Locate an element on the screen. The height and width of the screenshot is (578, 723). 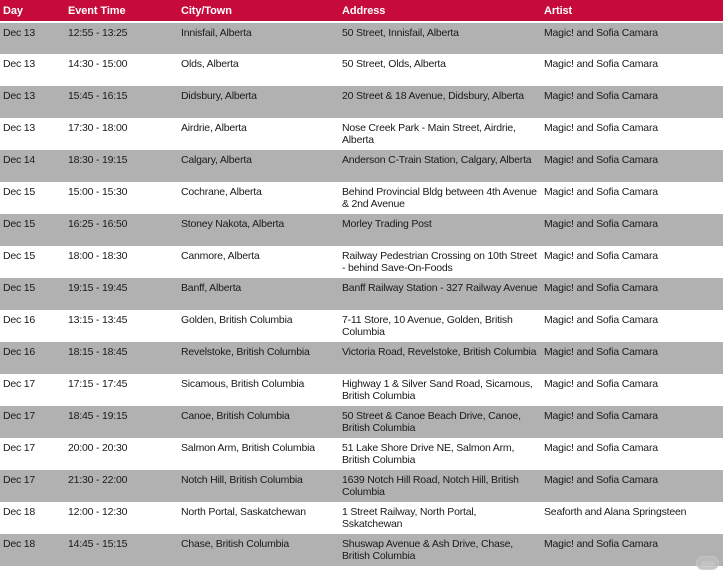
cell-city: Olds, Alberta is located at coordinates (258, 70).